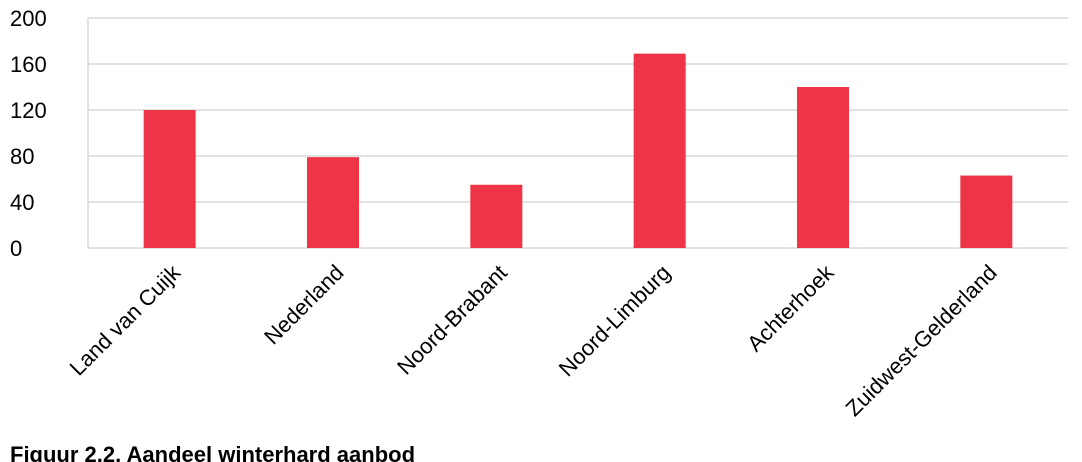 Image resolution: width=1082 pixels, height=462 pixels. What do you see at coordinates (921, 340) in the screenshot?
I see `x-tick-label-5: Zuidwest-Gelderland` at bounding box center [921, 340].